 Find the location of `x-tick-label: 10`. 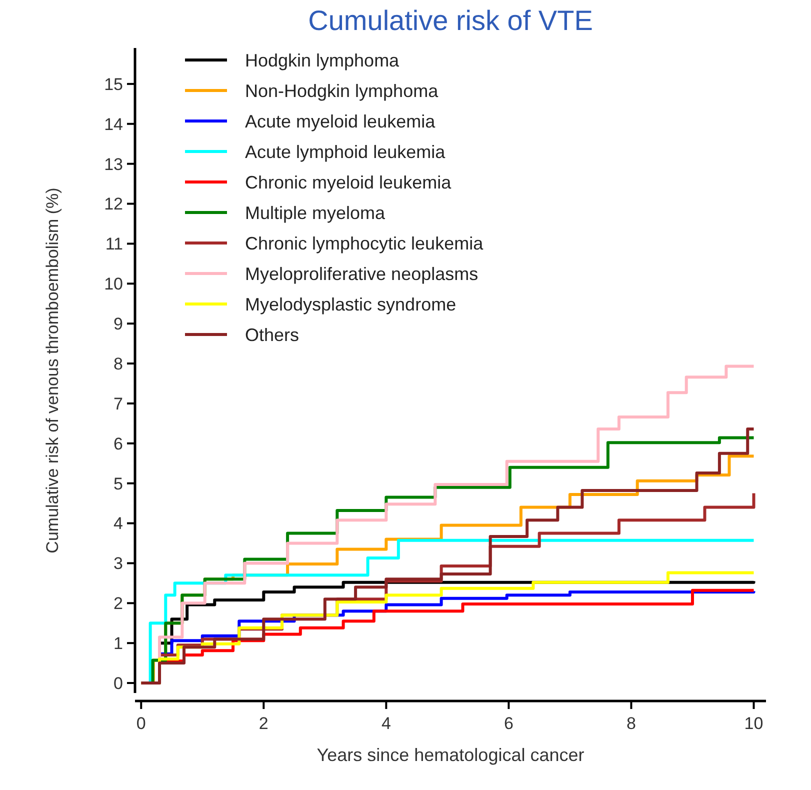

x-tick-label: 10 is located at coordinates (754, 723).